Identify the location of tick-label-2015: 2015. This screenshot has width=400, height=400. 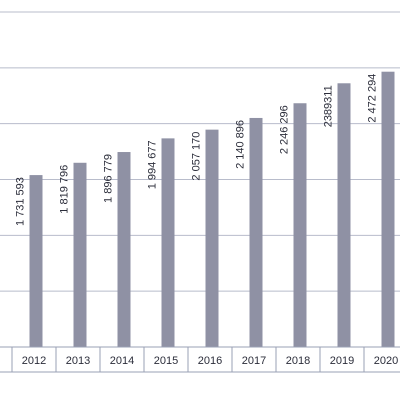
(166, 361).